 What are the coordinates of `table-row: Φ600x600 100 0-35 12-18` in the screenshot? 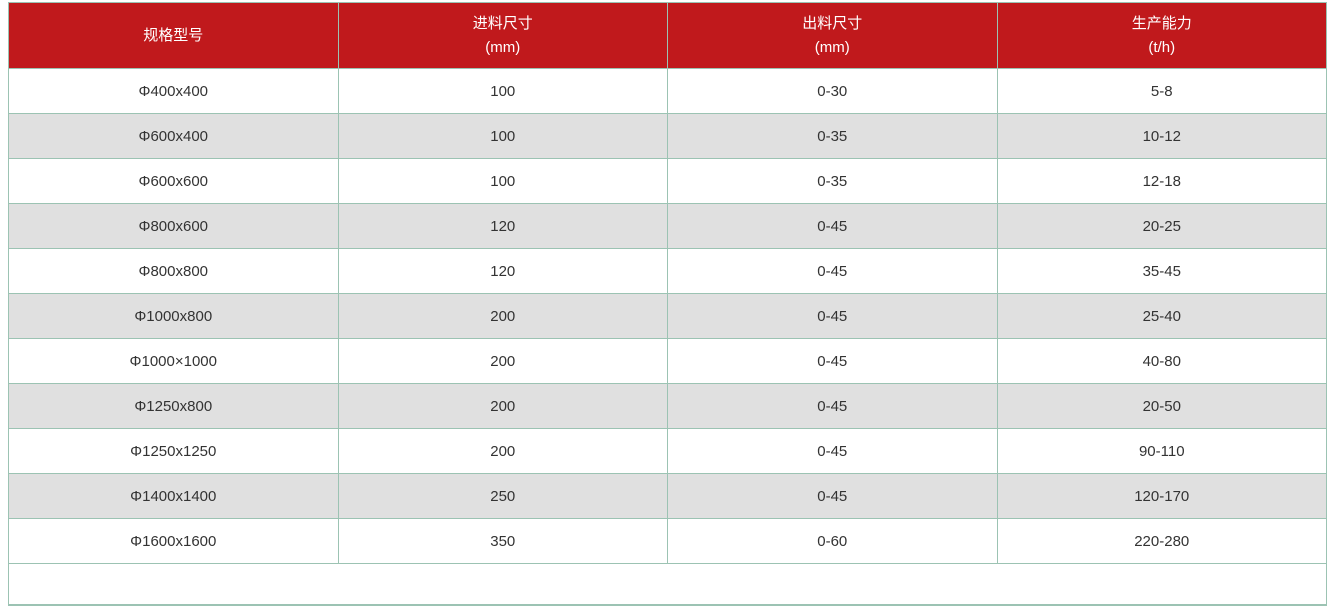 It's located at (667, 181).